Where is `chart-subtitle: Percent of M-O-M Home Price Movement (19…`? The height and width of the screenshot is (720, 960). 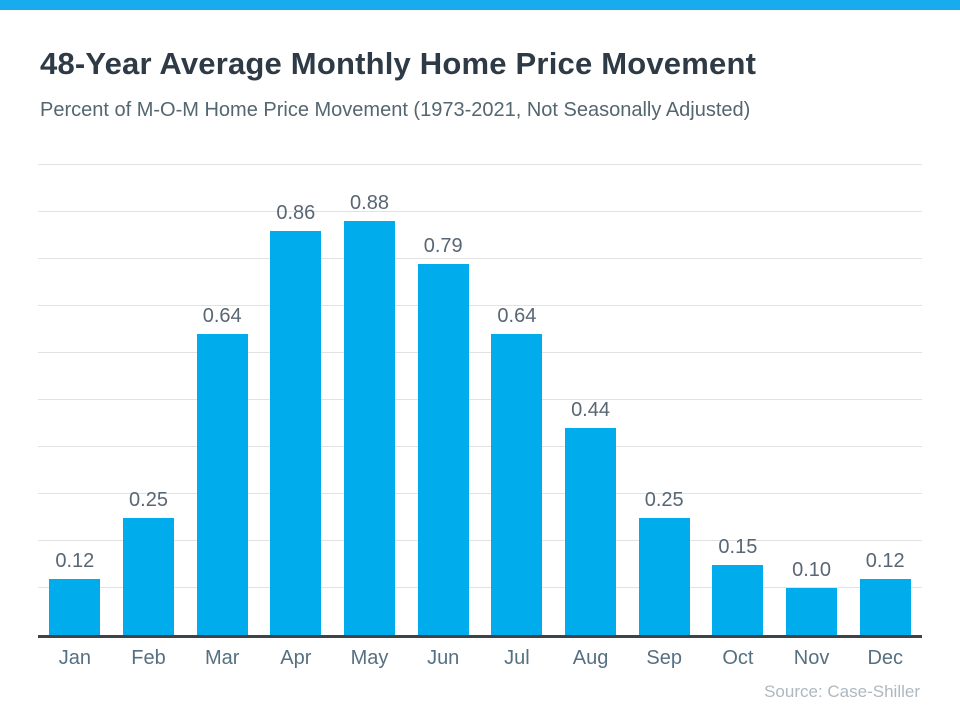
chart-subtitle: Percent of M-O-M Home Price Movement (19… is located at coordinates (395, 110).